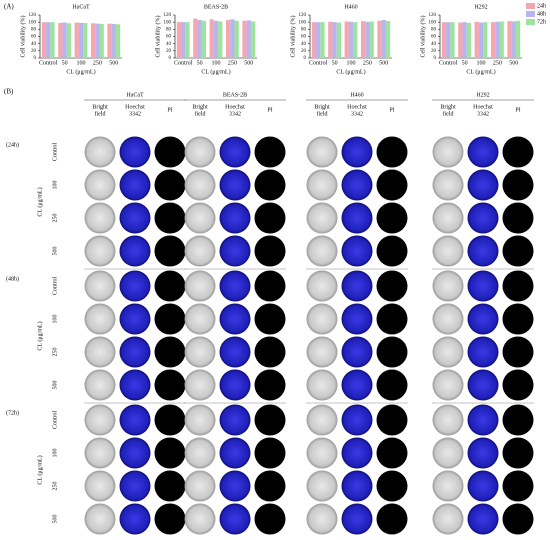 The height and width of the screenshot is (540, 550). Describe the element at coordinates (482, 95) in the screenshot. I see `cell-line-title: H292` at that location.